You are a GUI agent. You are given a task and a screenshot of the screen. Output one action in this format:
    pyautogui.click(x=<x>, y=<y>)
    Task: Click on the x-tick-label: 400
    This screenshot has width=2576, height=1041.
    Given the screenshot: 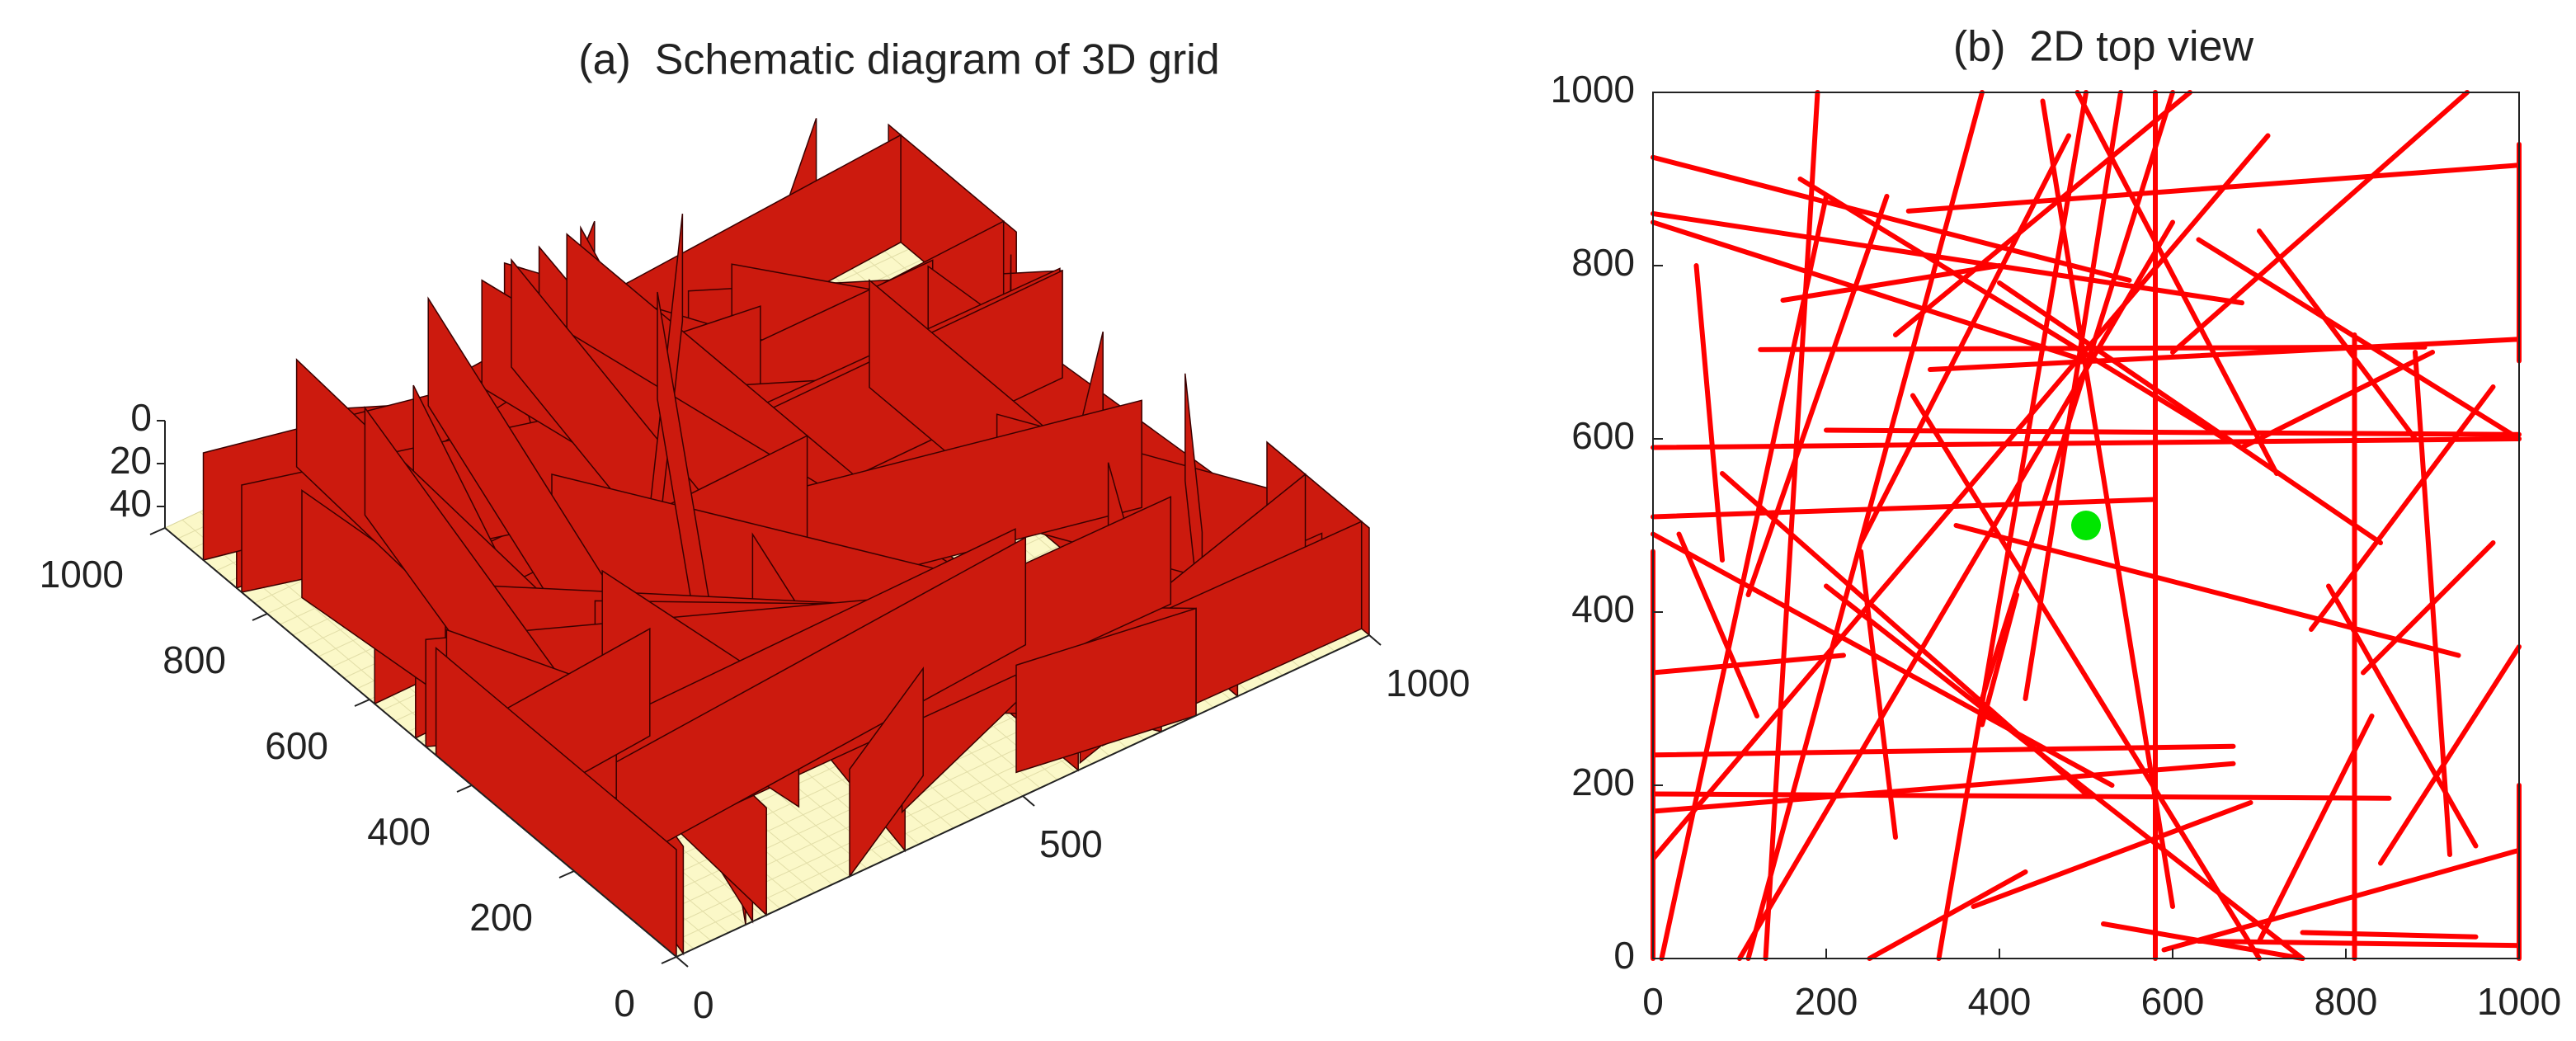 What is the action you would take?
    pyautogui.click(x=2000, y=1001)
    